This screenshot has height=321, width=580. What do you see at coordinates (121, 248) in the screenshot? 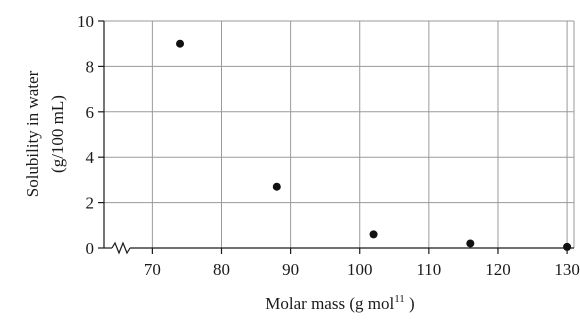
I see `axis-break-mark` at bounding box center [121, 248].